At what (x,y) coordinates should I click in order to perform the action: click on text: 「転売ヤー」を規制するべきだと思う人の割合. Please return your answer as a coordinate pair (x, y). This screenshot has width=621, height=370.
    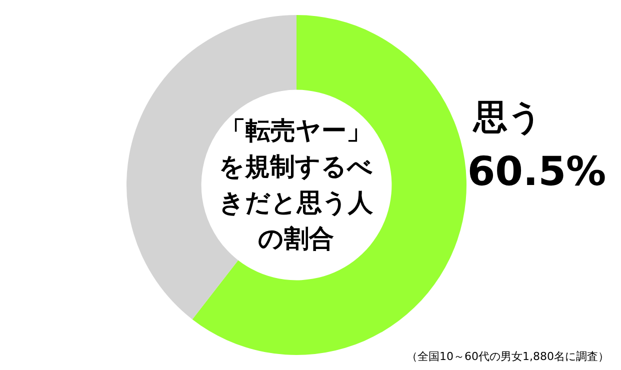
    Looking at the image, I should click on (296, 185).